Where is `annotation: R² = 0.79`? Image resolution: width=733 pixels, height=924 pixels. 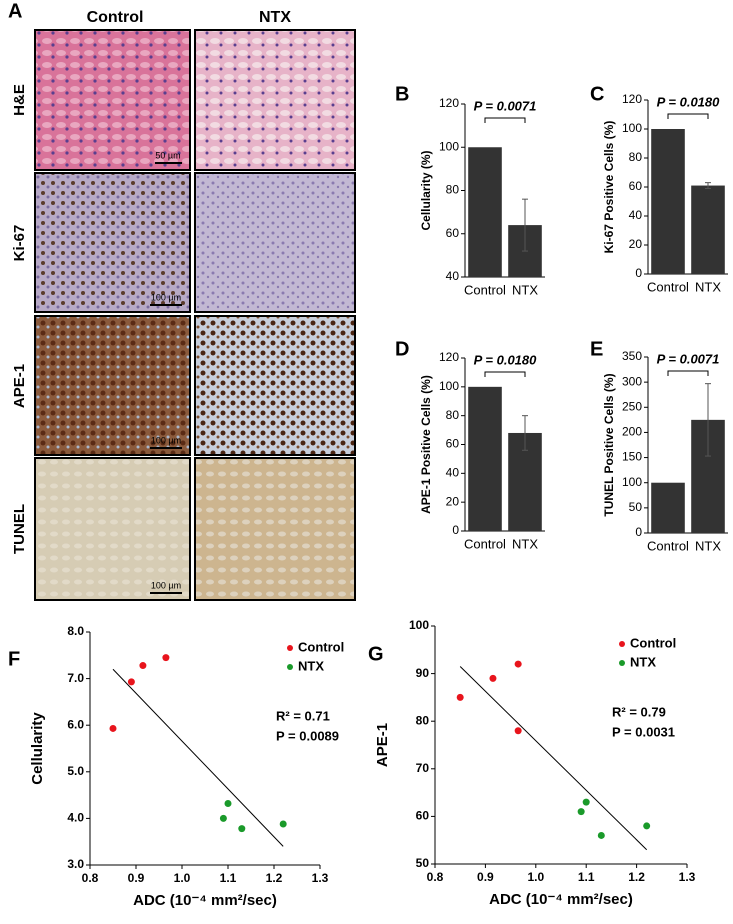
annotation: R² = 0.79 is located at coordinates (639, 711).